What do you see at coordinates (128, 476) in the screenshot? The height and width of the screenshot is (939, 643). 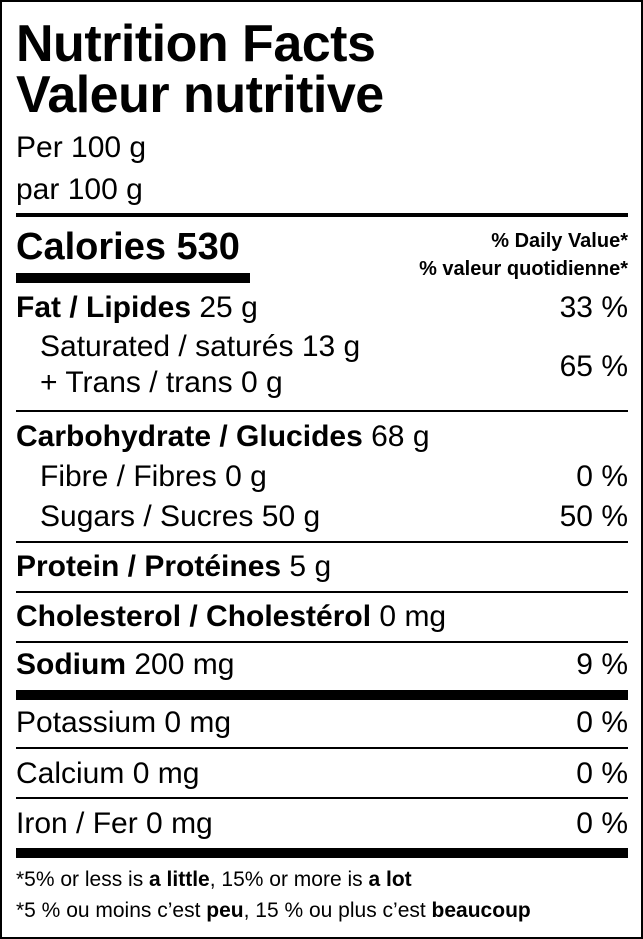 I see `fibre-label: Fibre / Fibres` at bounding box center [128, 476].